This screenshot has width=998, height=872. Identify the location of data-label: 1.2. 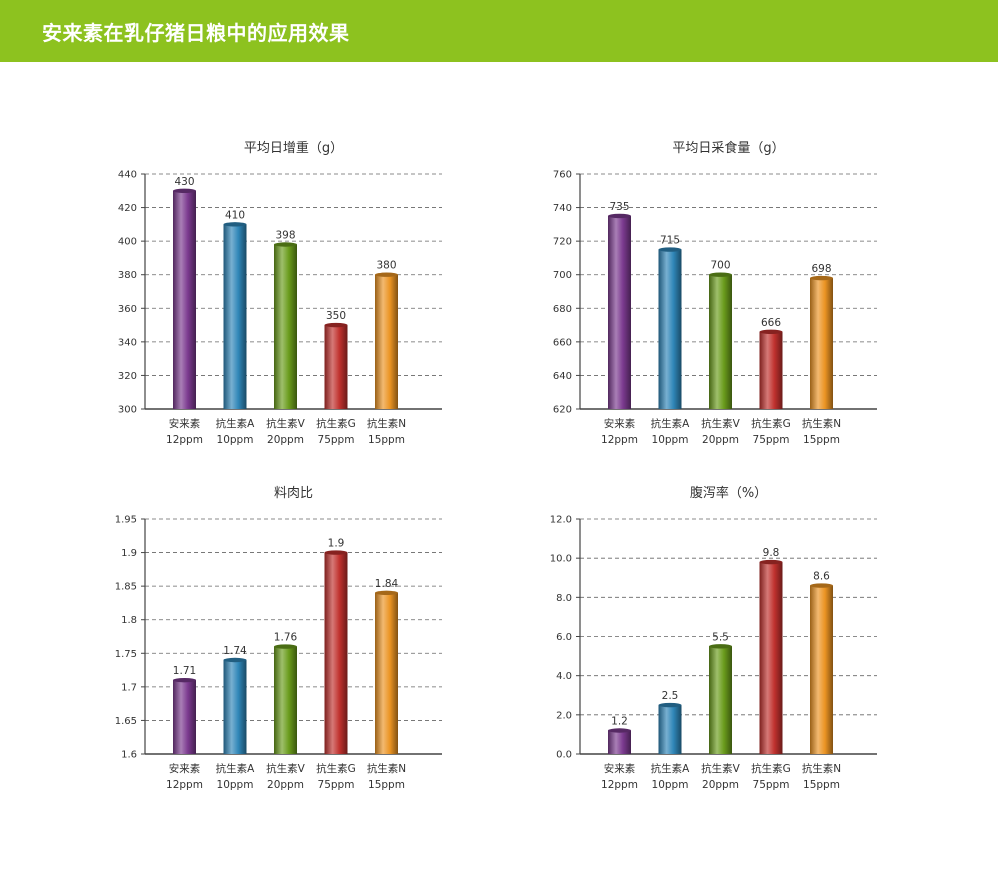
(619, 722).